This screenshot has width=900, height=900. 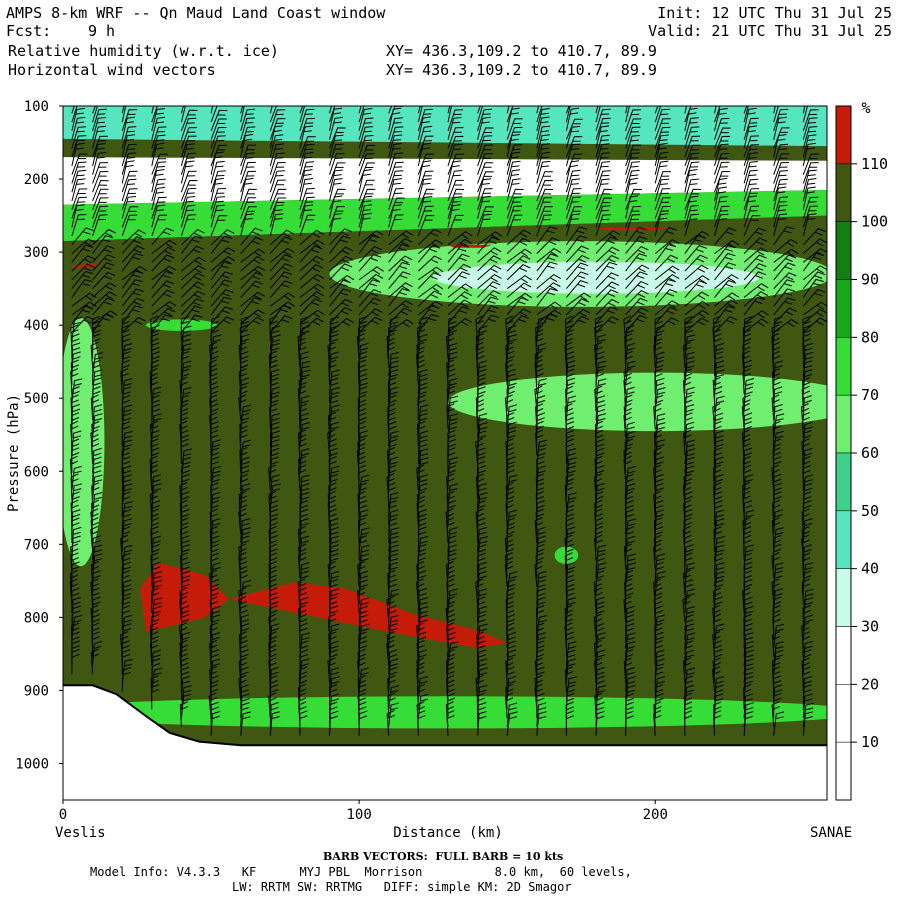 What do you see at coordinates (774, 13) in the screenshot?
I see `init-time: Init: 12 UTC Thu 31 Jul 25` at bounding box center [774, 13].